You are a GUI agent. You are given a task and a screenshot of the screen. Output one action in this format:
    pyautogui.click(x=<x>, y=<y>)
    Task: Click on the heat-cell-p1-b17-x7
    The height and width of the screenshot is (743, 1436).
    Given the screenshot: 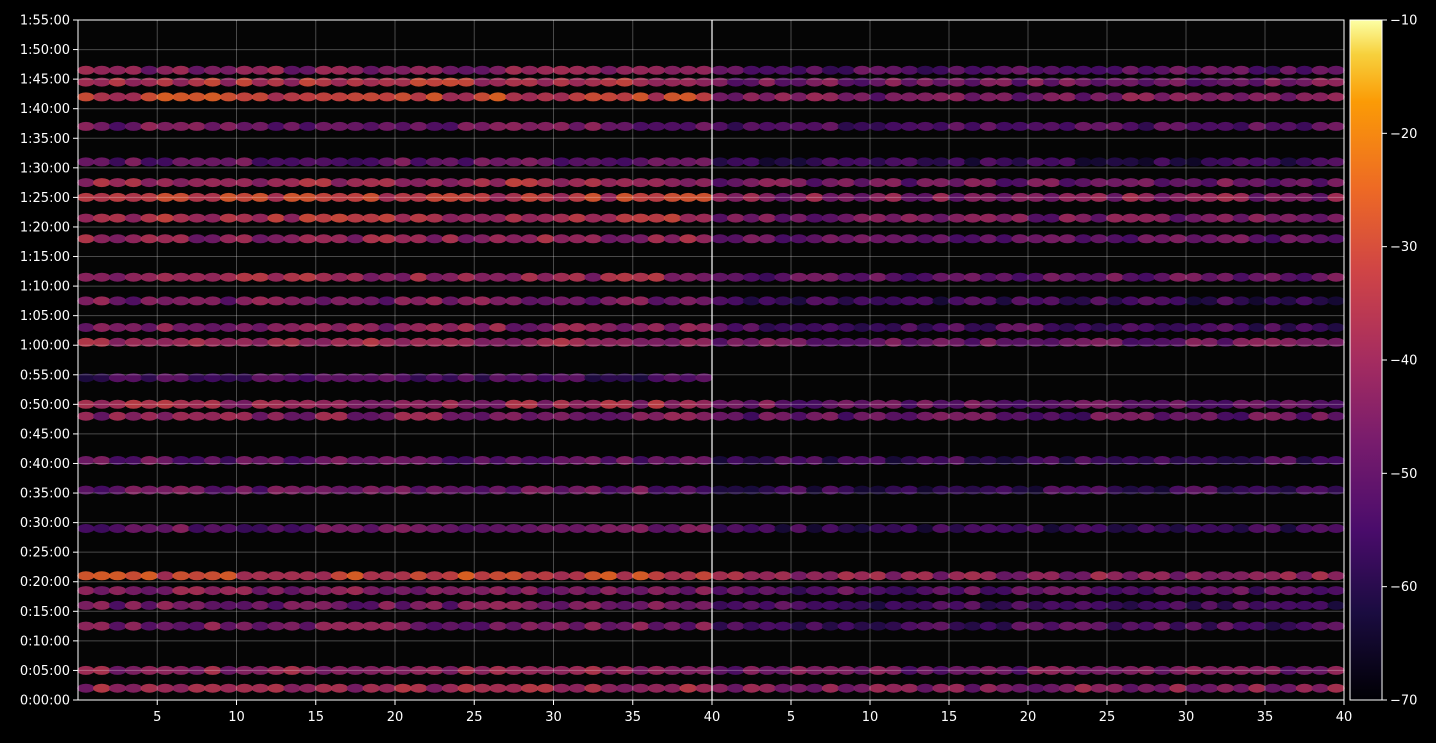 What is the action you would take?
    pyautogui.click(x=181, y=218)
    